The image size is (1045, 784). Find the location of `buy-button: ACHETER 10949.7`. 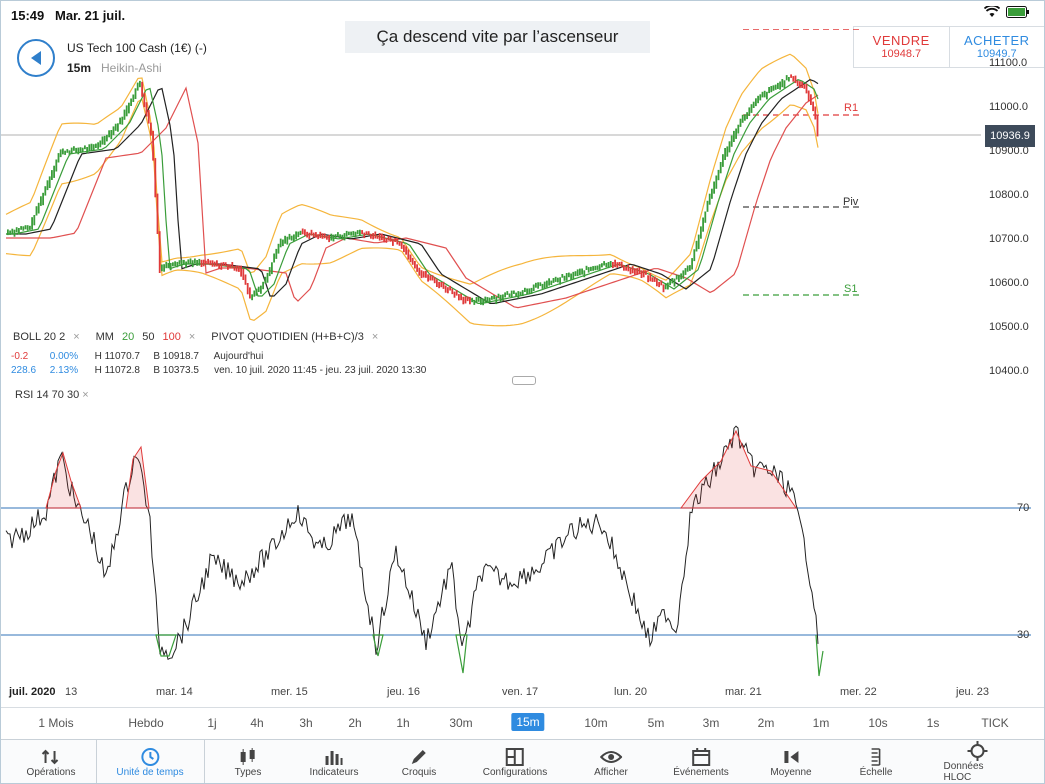

buy-button: ACHETER 10949.7 is located at coordinates (997, 47).